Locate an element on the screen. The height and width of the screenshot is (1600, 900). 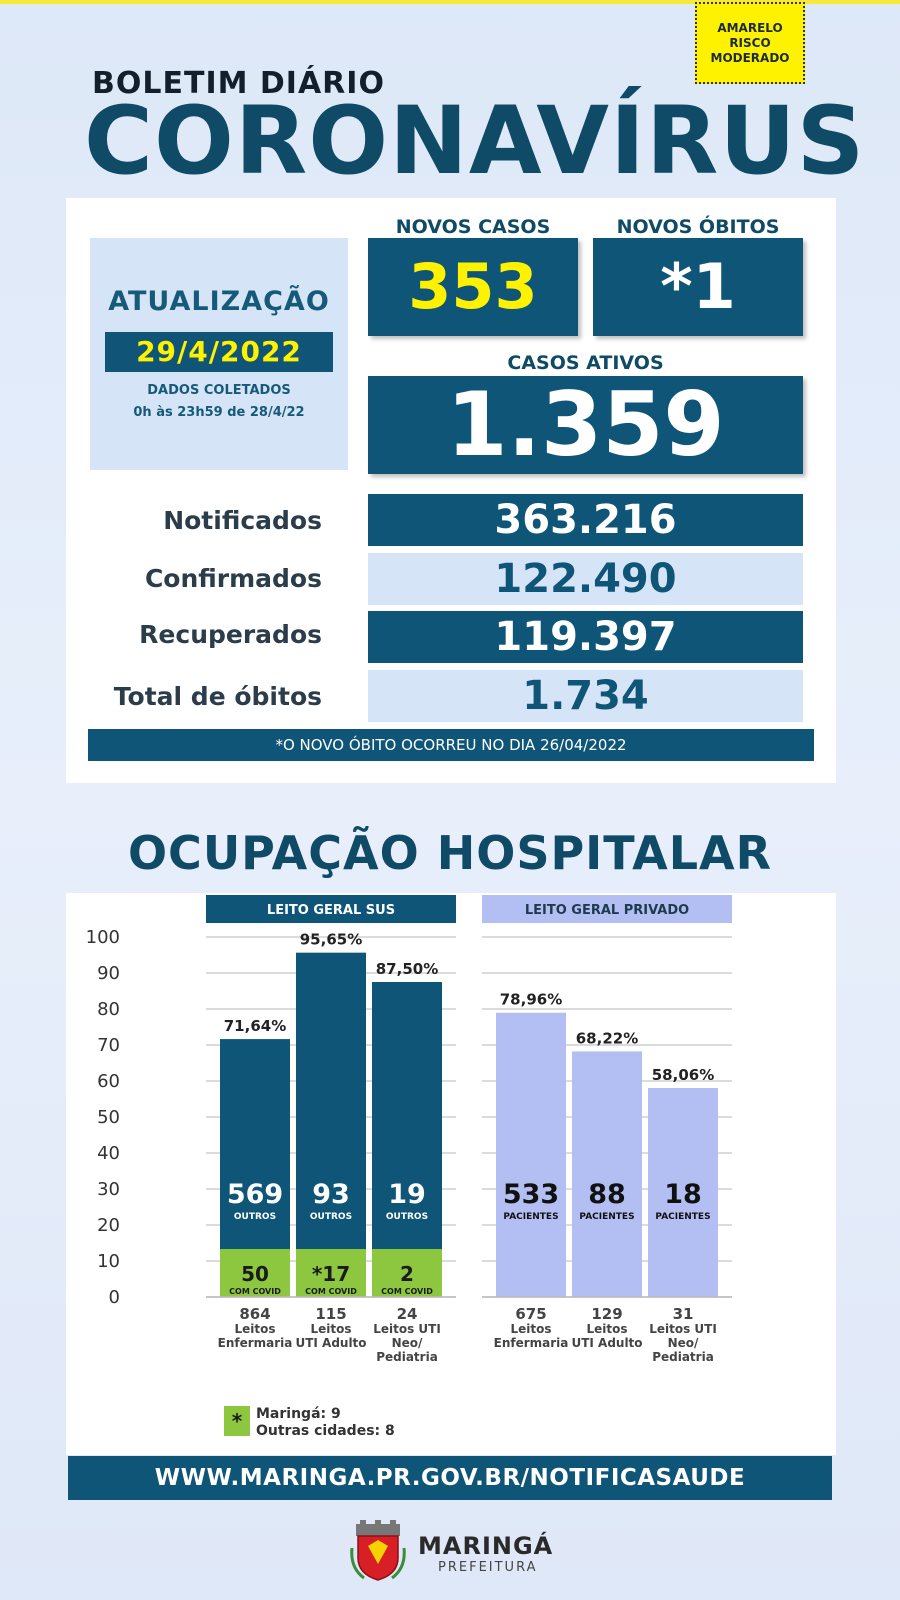
covid-count-label: 2 is located at coordinates (407, 1274).